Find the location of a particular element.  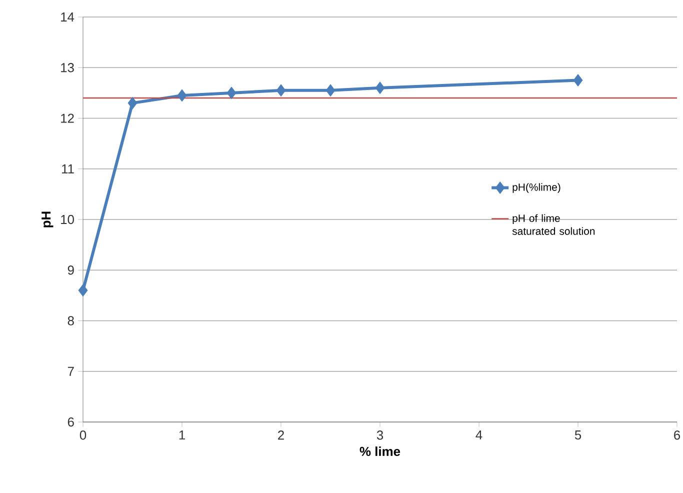

x-tick-label: 0 is located at coordinates (83, 435).